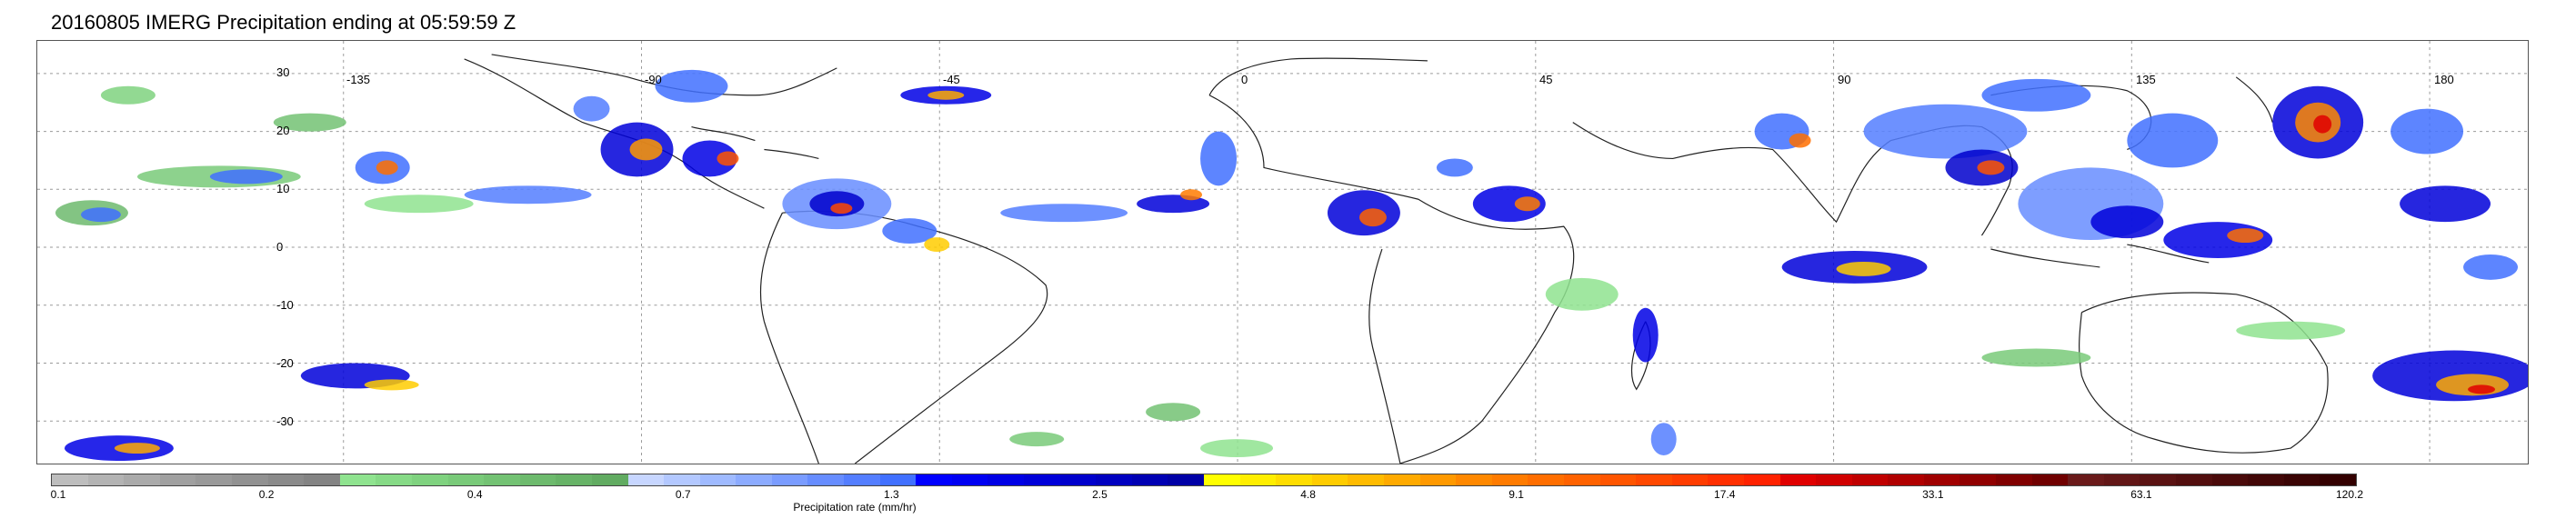 The image size is (2576, 519). I want to click on longitude-label: 180, so click(2444, 79).